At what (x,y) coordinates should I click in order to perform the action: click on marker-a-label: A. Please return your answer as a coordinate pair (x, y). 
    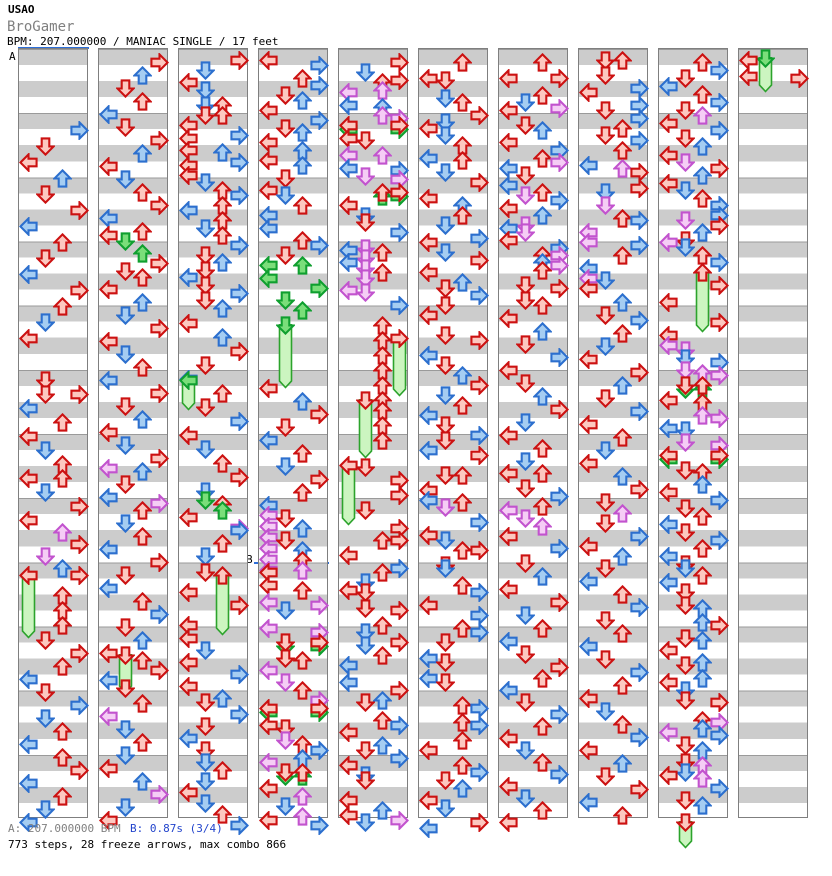
    Looking at the image, I should click on (12, 56).